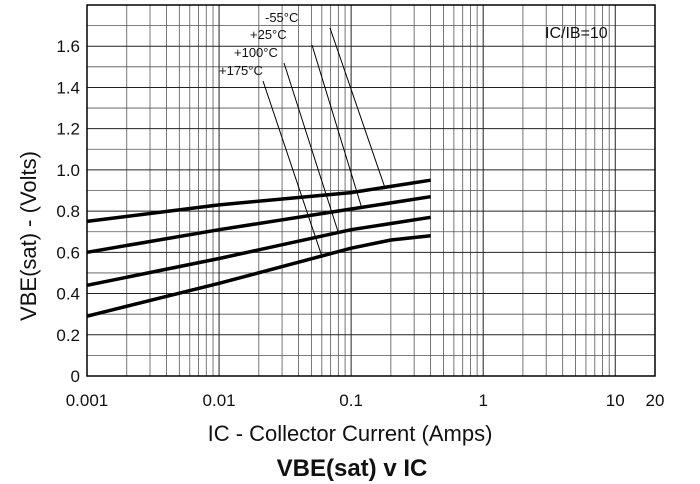 This screenshot has height=484, width=700. I want to click on x-tick-label: 20, so click(655, 400).